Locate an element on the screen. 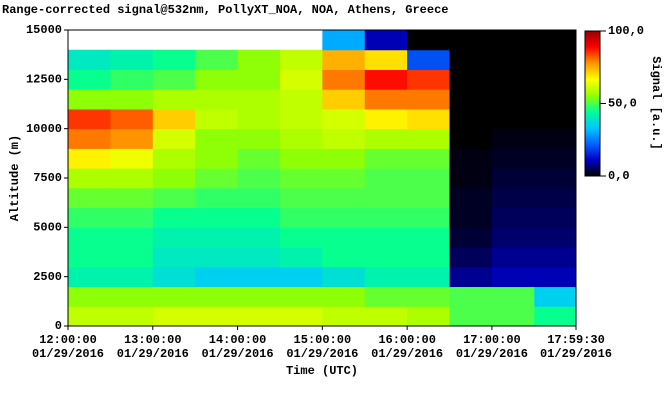 This screenshot has height=406, width=670. x-tick-label: 16:00:00 is located at coordinates (407, 340).